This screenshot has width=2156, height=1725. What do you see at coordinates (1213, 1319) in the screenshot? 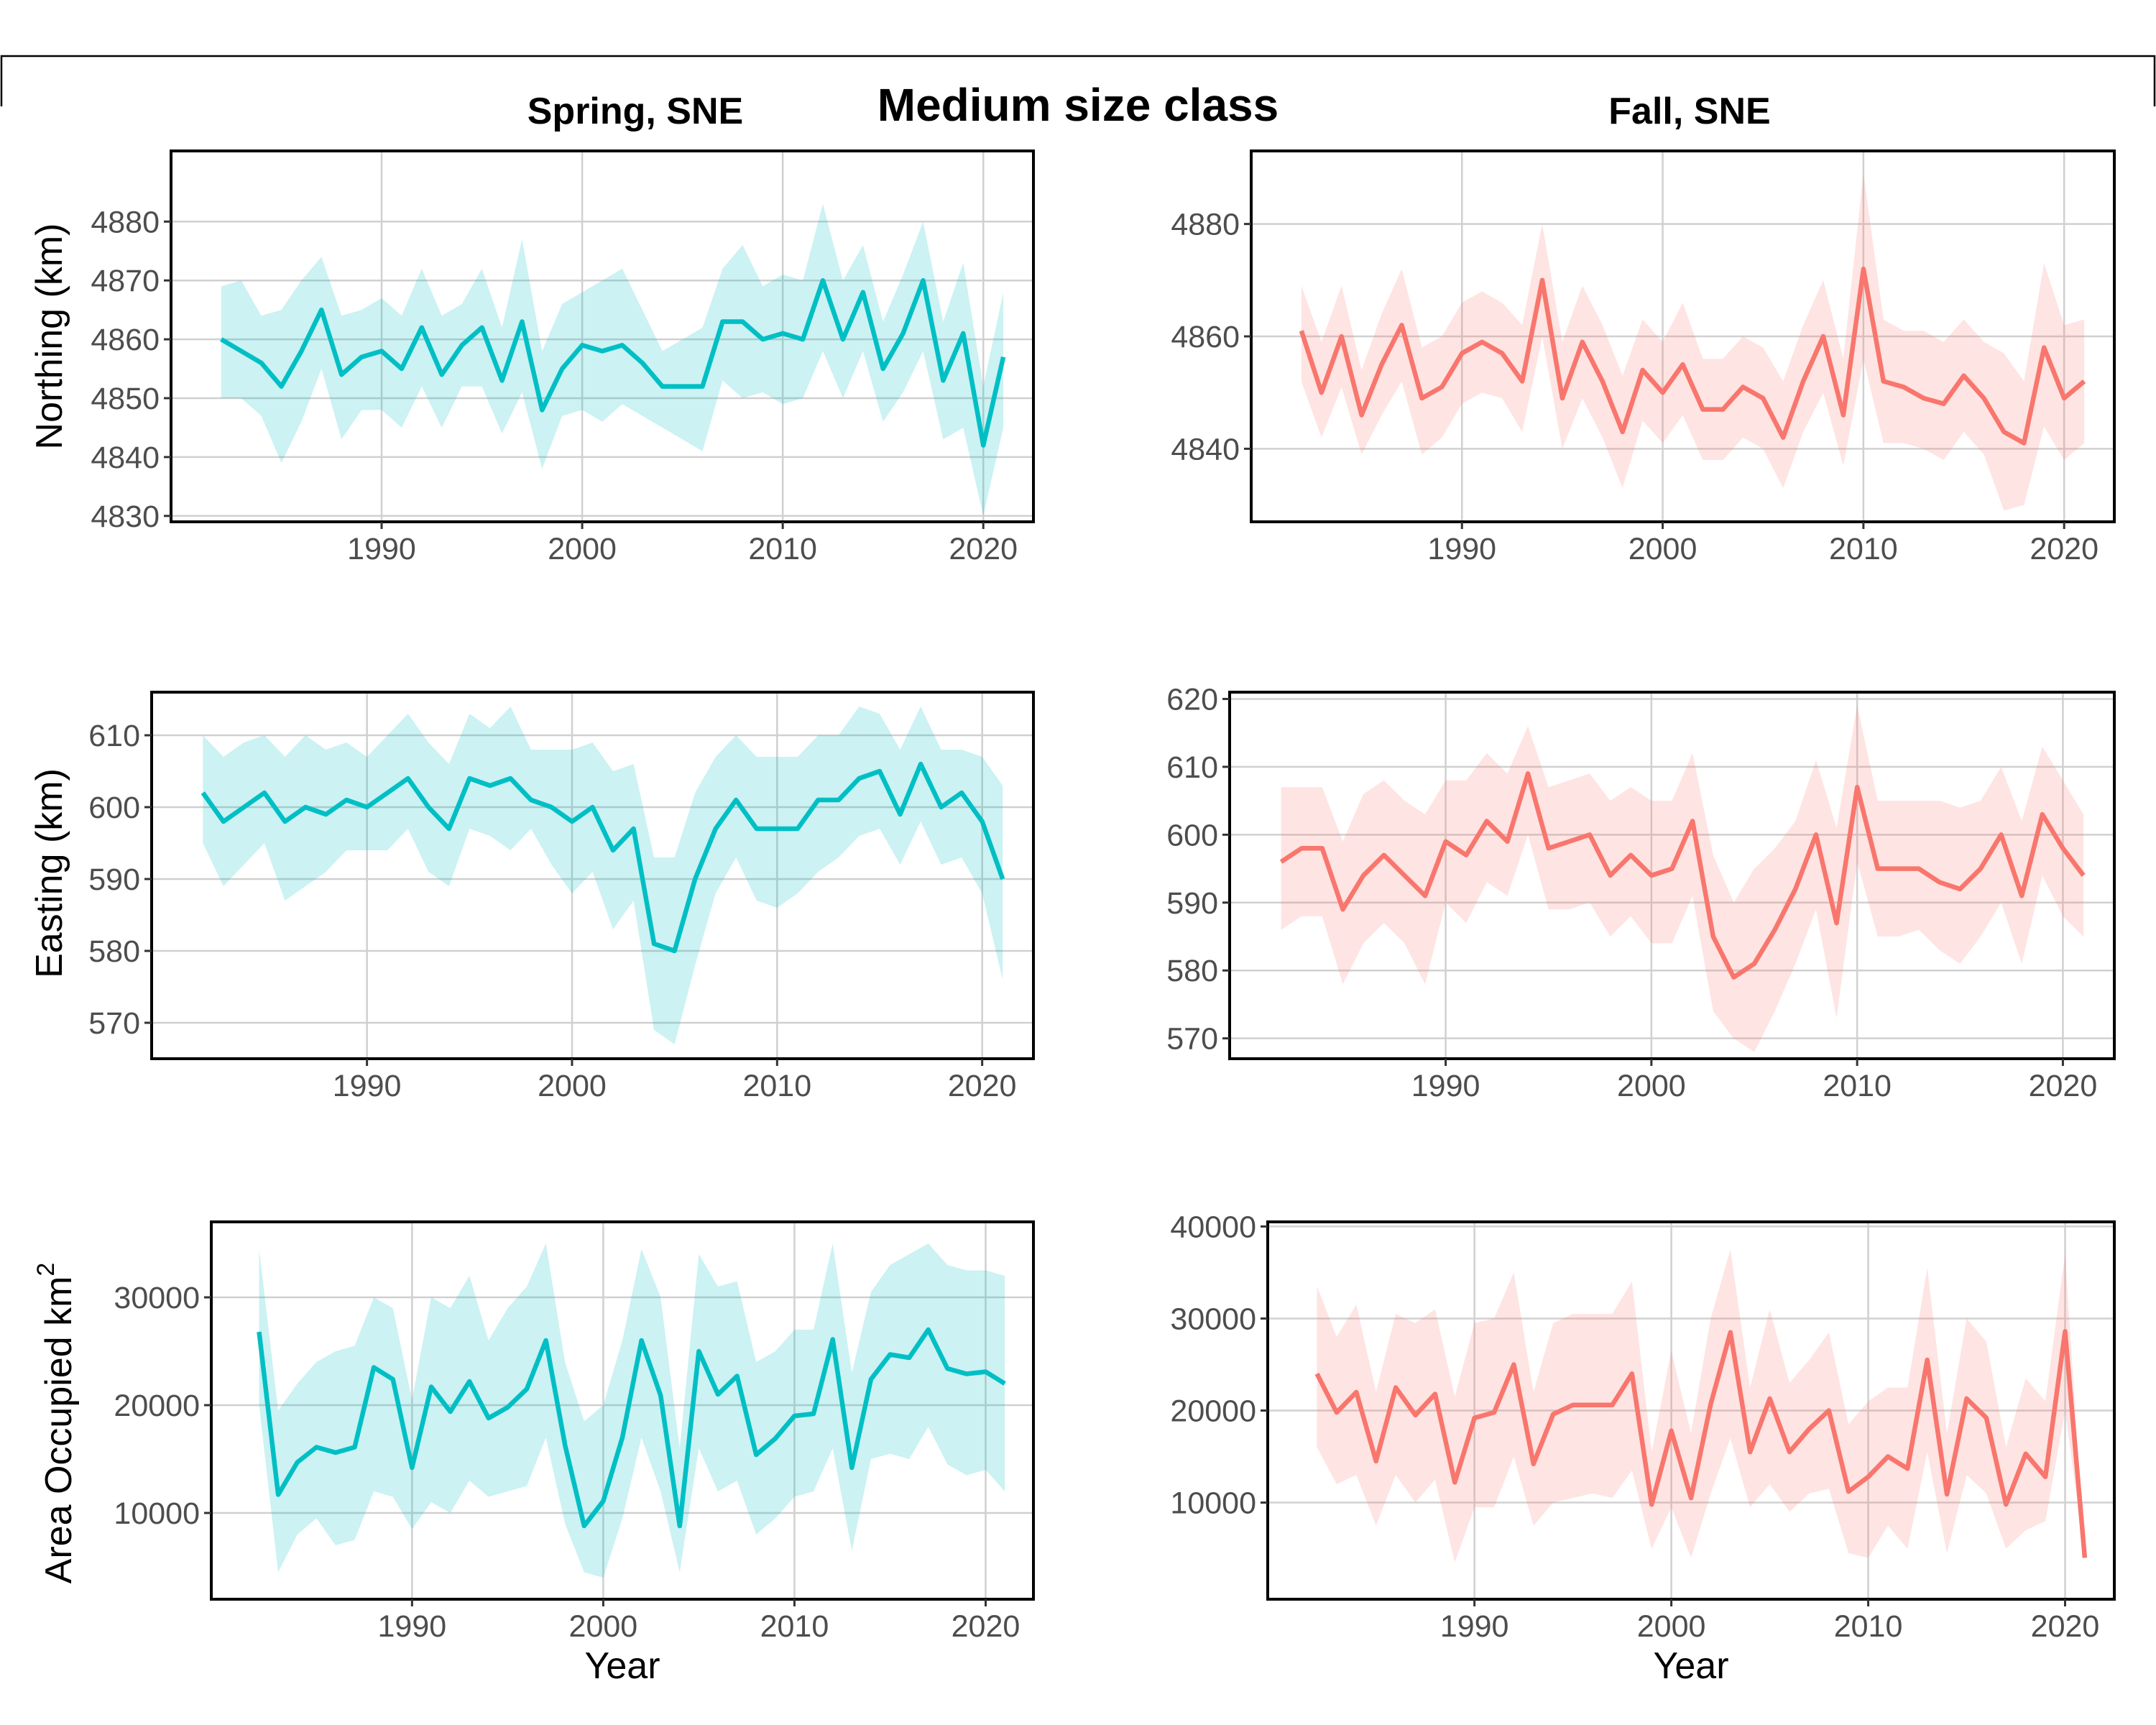
I see `y-tick-label: 30000` at bounding box center [1213, 1319].